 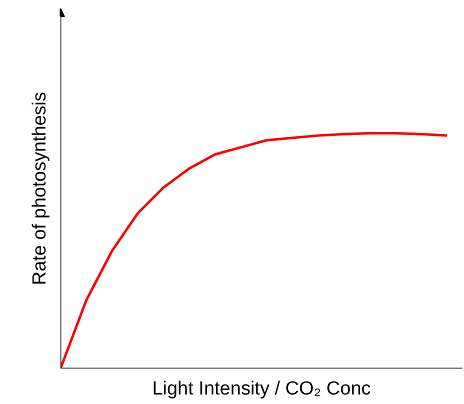 What do you see at coordinates (40, 189) in the screenshot?
I see `y-axis-title: Rate of photosynthesis` at bounding box center [40, 189].